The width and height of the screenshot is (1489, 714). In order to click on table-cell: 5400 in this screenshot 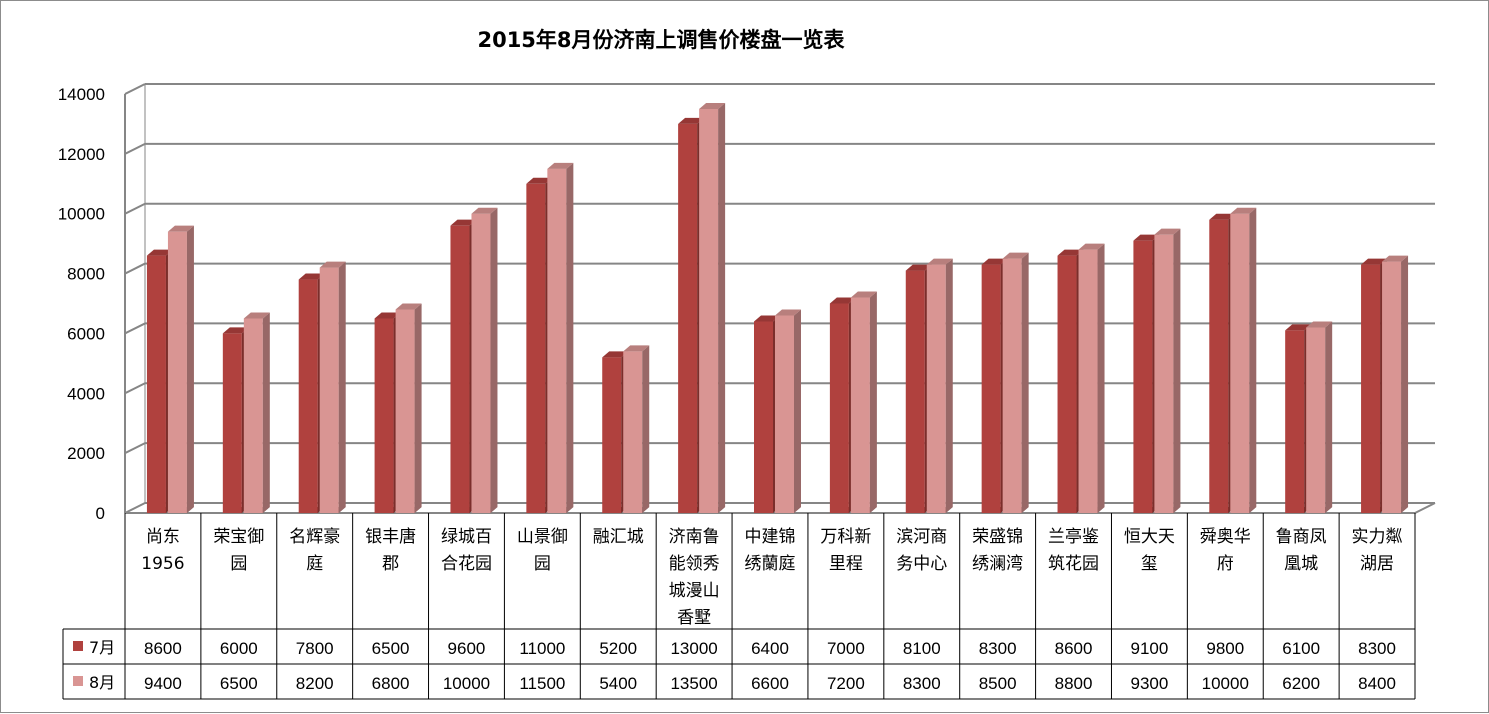, I will do `click(618, 683)`.